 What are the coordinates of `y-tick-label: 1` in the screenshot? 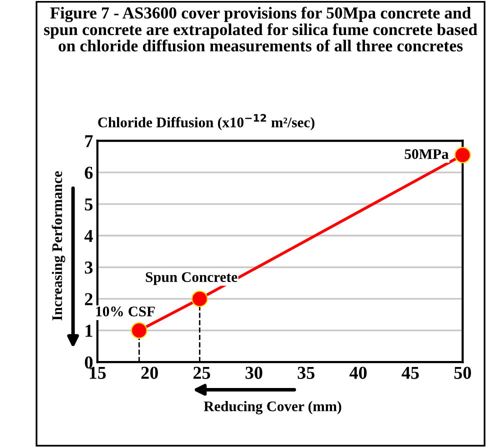 It's located at (89, 330).